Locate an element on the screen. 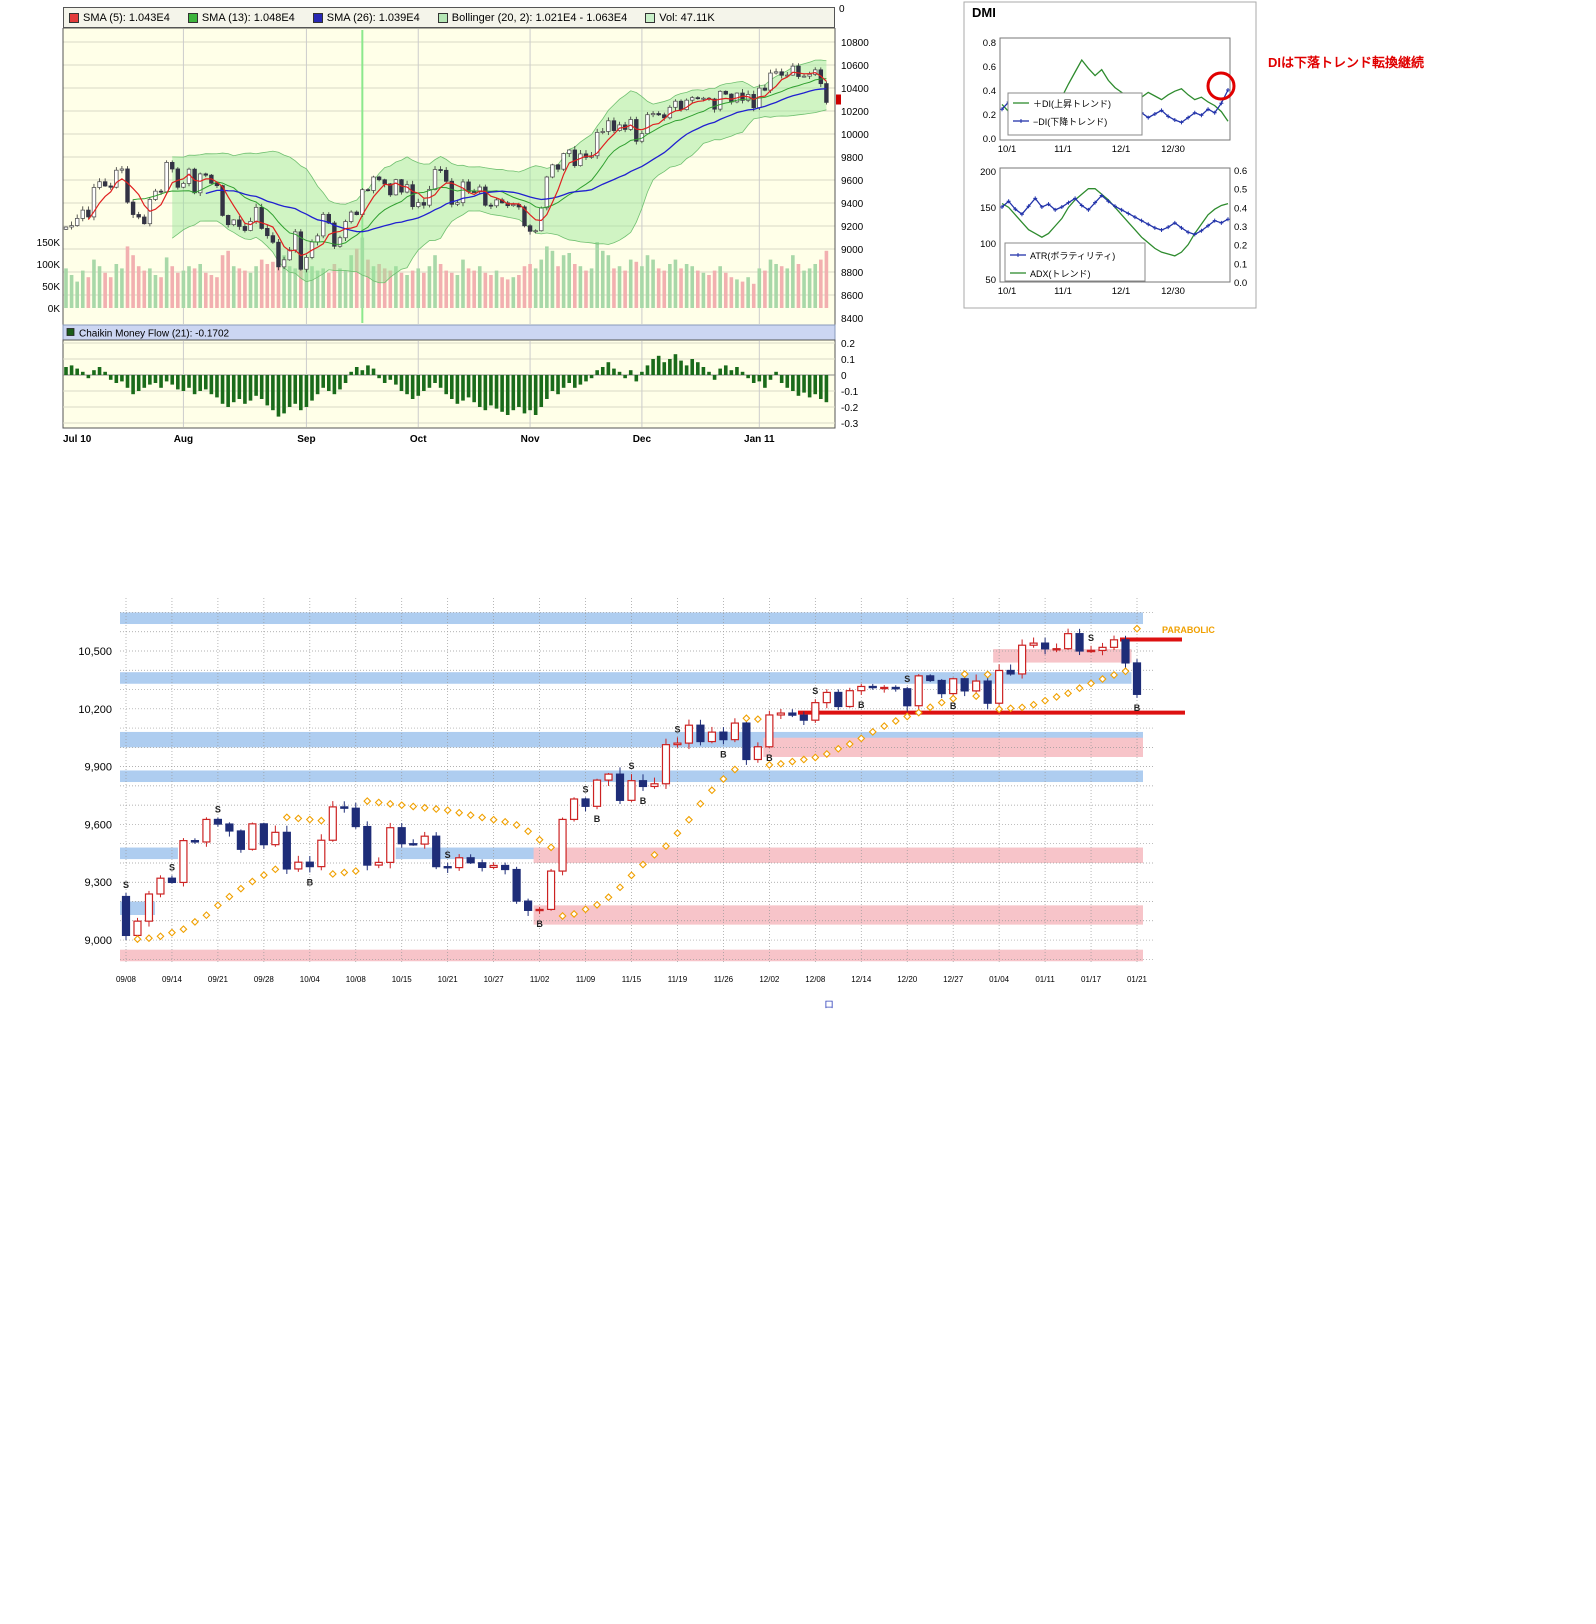 The width and height of the screenshot is (1596, 1624). legend-item: SMA (13): 1.048E4 is located at coordinates (241, 18).